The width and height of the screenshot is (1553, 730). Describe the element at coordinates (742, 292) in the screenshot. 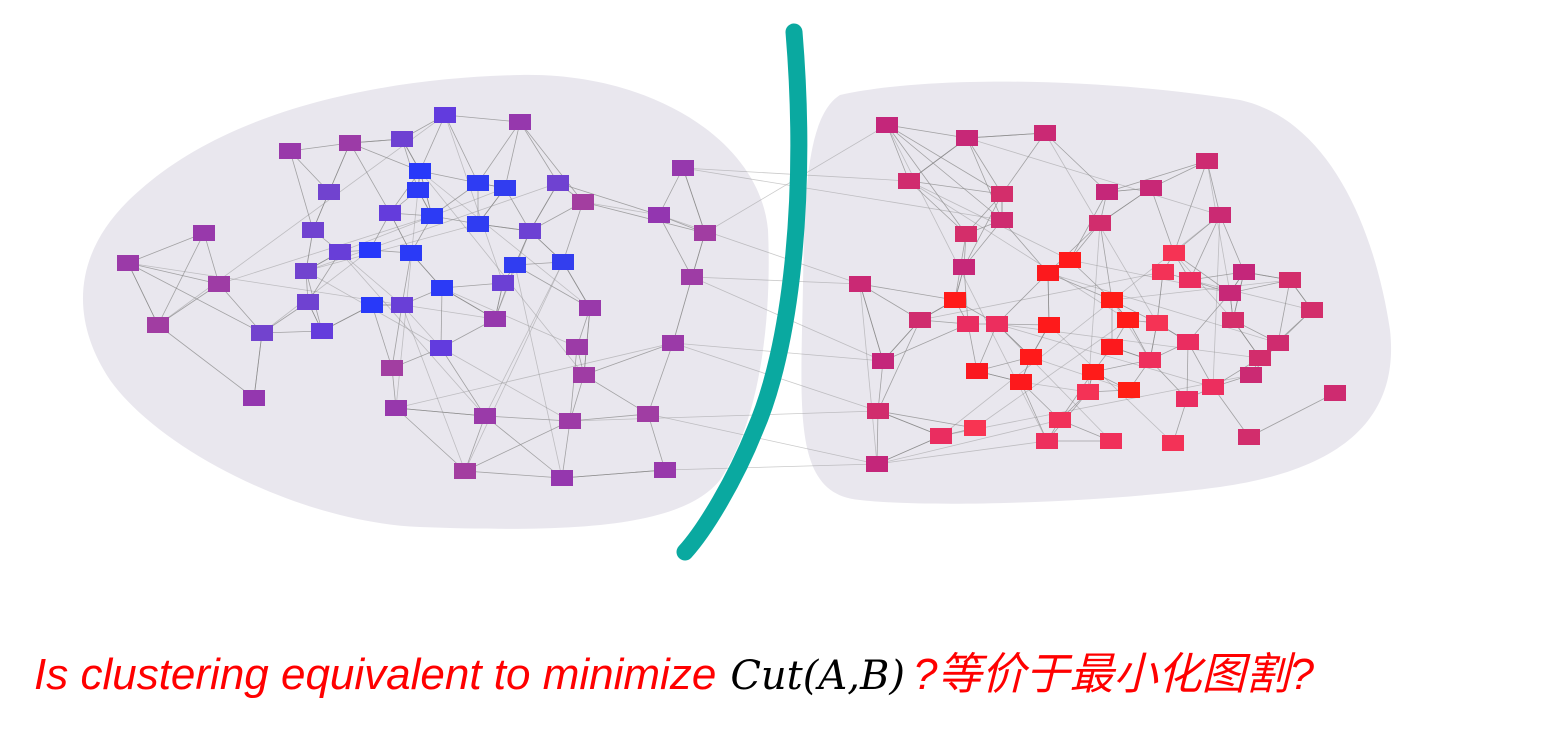

I see `cut-line` at that location.